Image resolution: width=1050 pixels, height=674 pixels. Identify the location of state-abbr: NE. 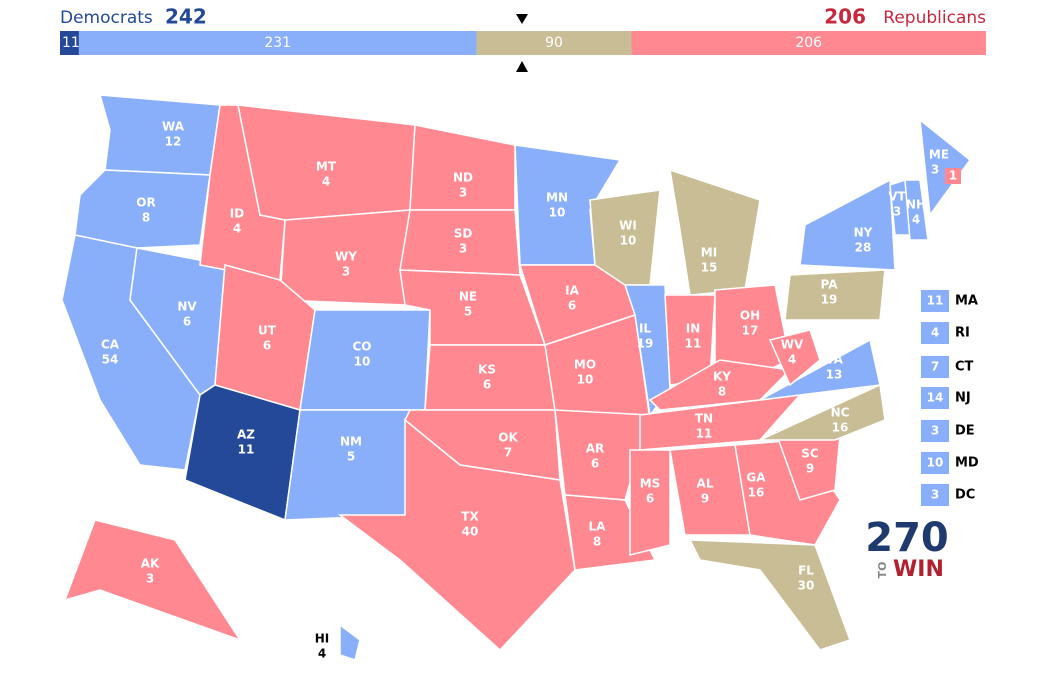
(468, 297).